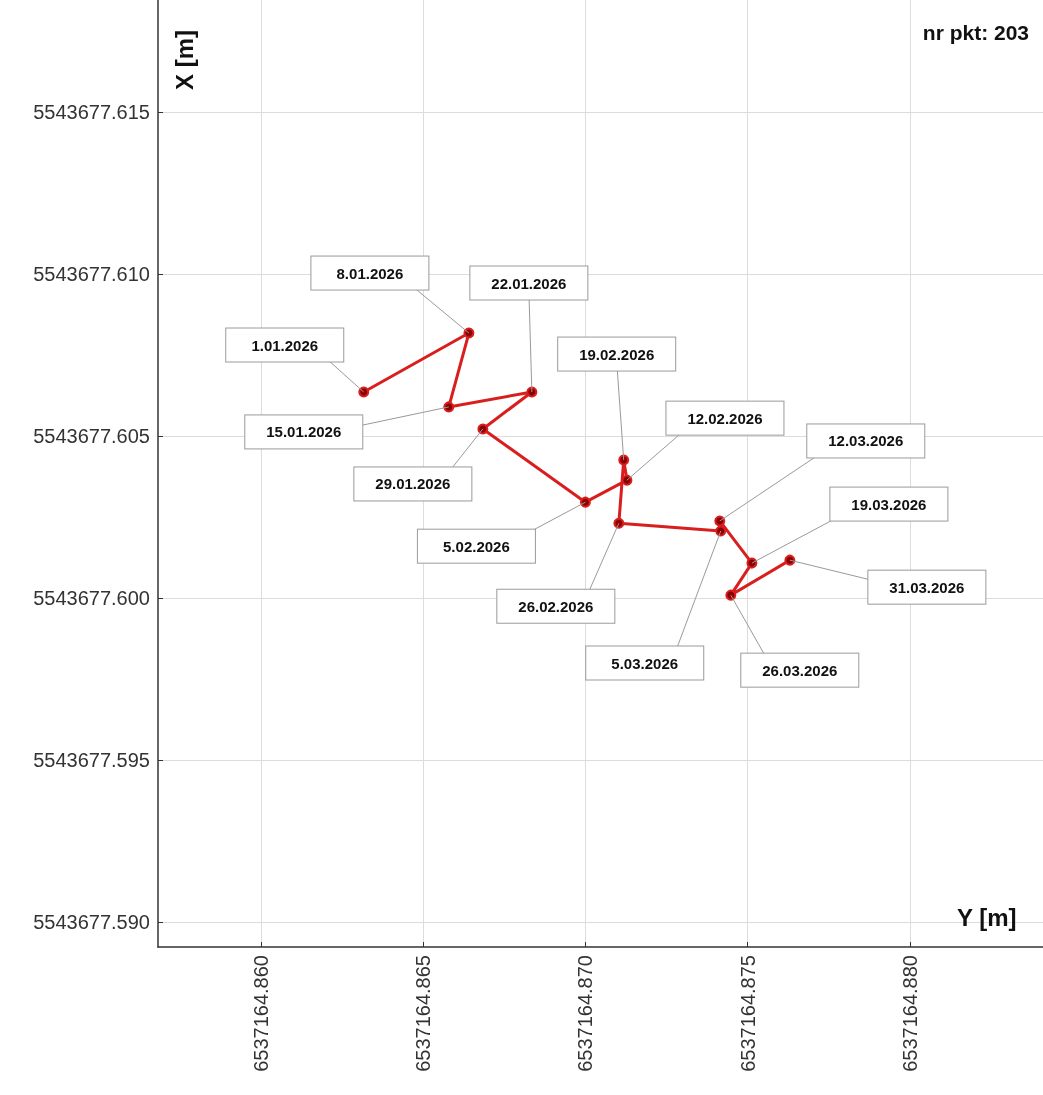 The width and height of the screenshot is (1043, 1095). Describe the element at coordinates (91, 598) in the screenshot. I see `y-tick-label: 5543677.600` at that location.